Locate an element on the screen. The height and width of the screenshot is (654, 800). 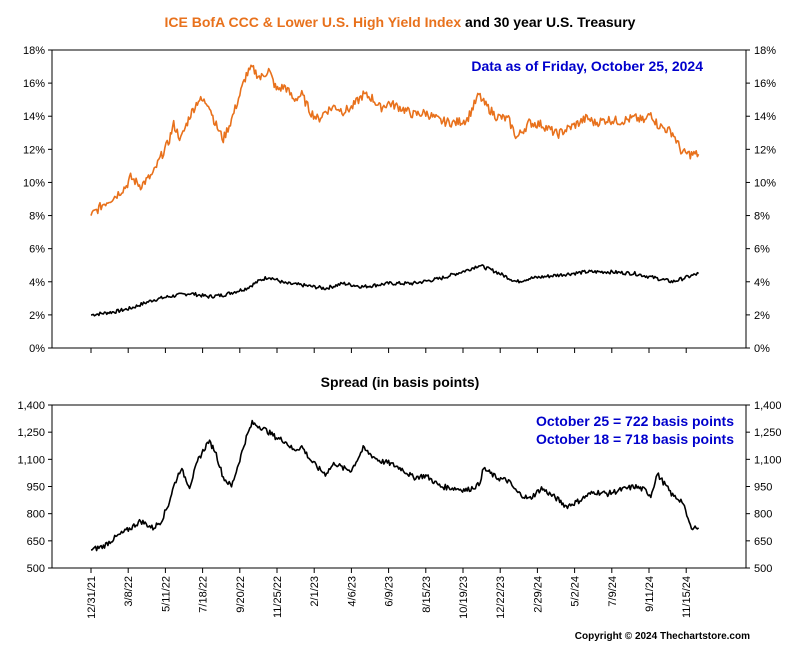
spread-x-tick-label: 11/15/24 is located at coordinates (687, 597).